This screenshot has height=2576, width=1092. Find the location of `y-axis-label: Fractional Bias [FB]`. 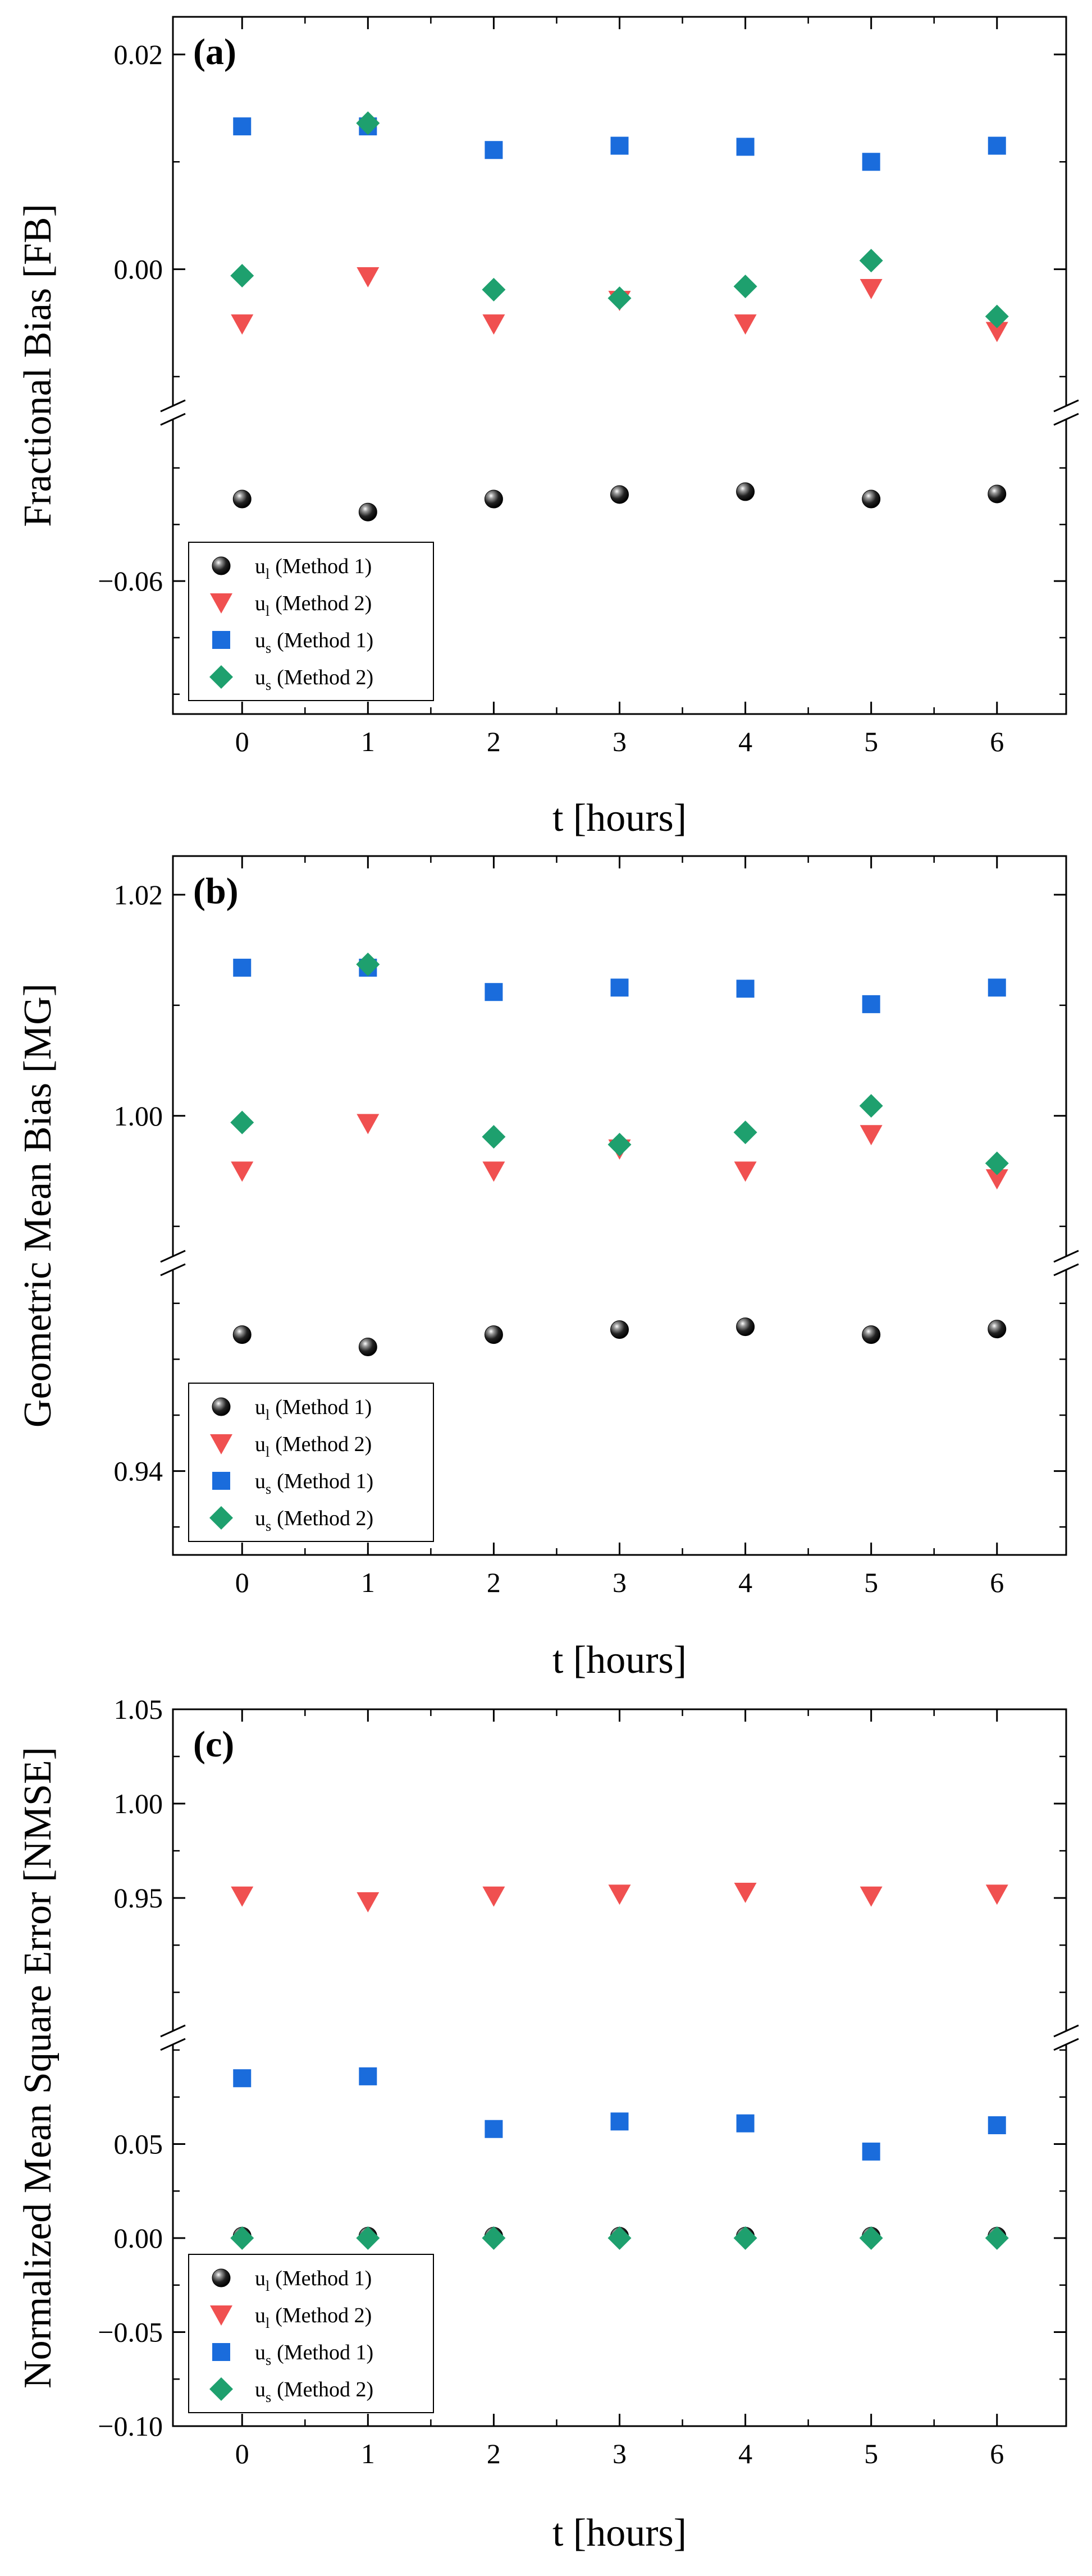

y-axis-label: Fractional Bias [FB] is located at coordinates (38, 365).